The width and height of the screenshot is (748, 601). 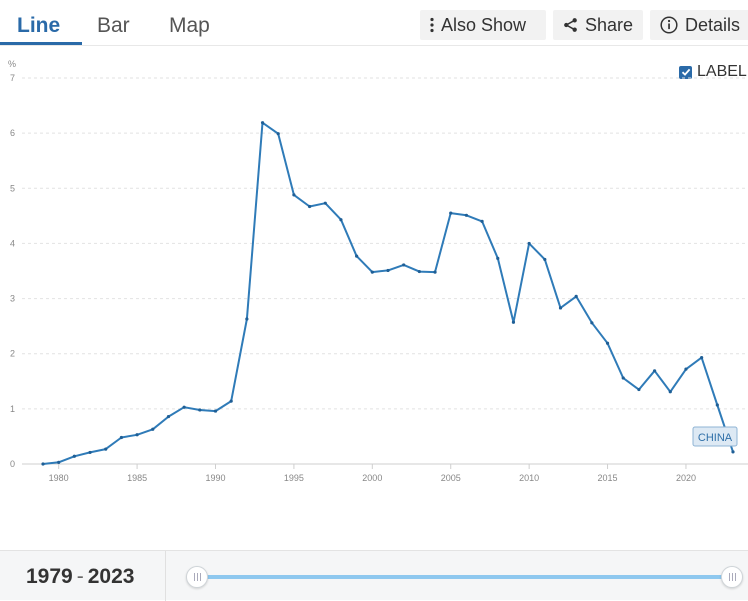 I want to click on also-show-button: Also Show, so click(x=483, y=25).